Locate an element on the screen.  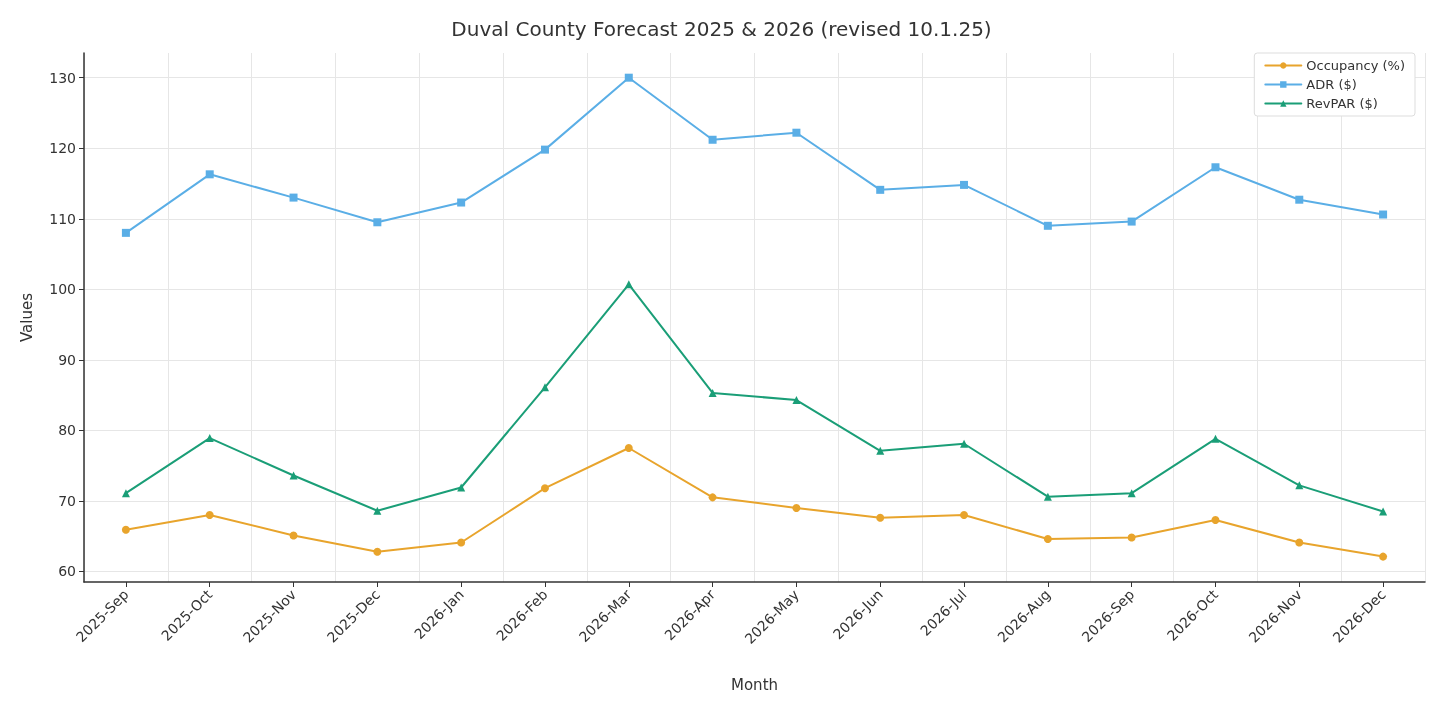
x-axis-title: Month is located at coordinates (754, 684).